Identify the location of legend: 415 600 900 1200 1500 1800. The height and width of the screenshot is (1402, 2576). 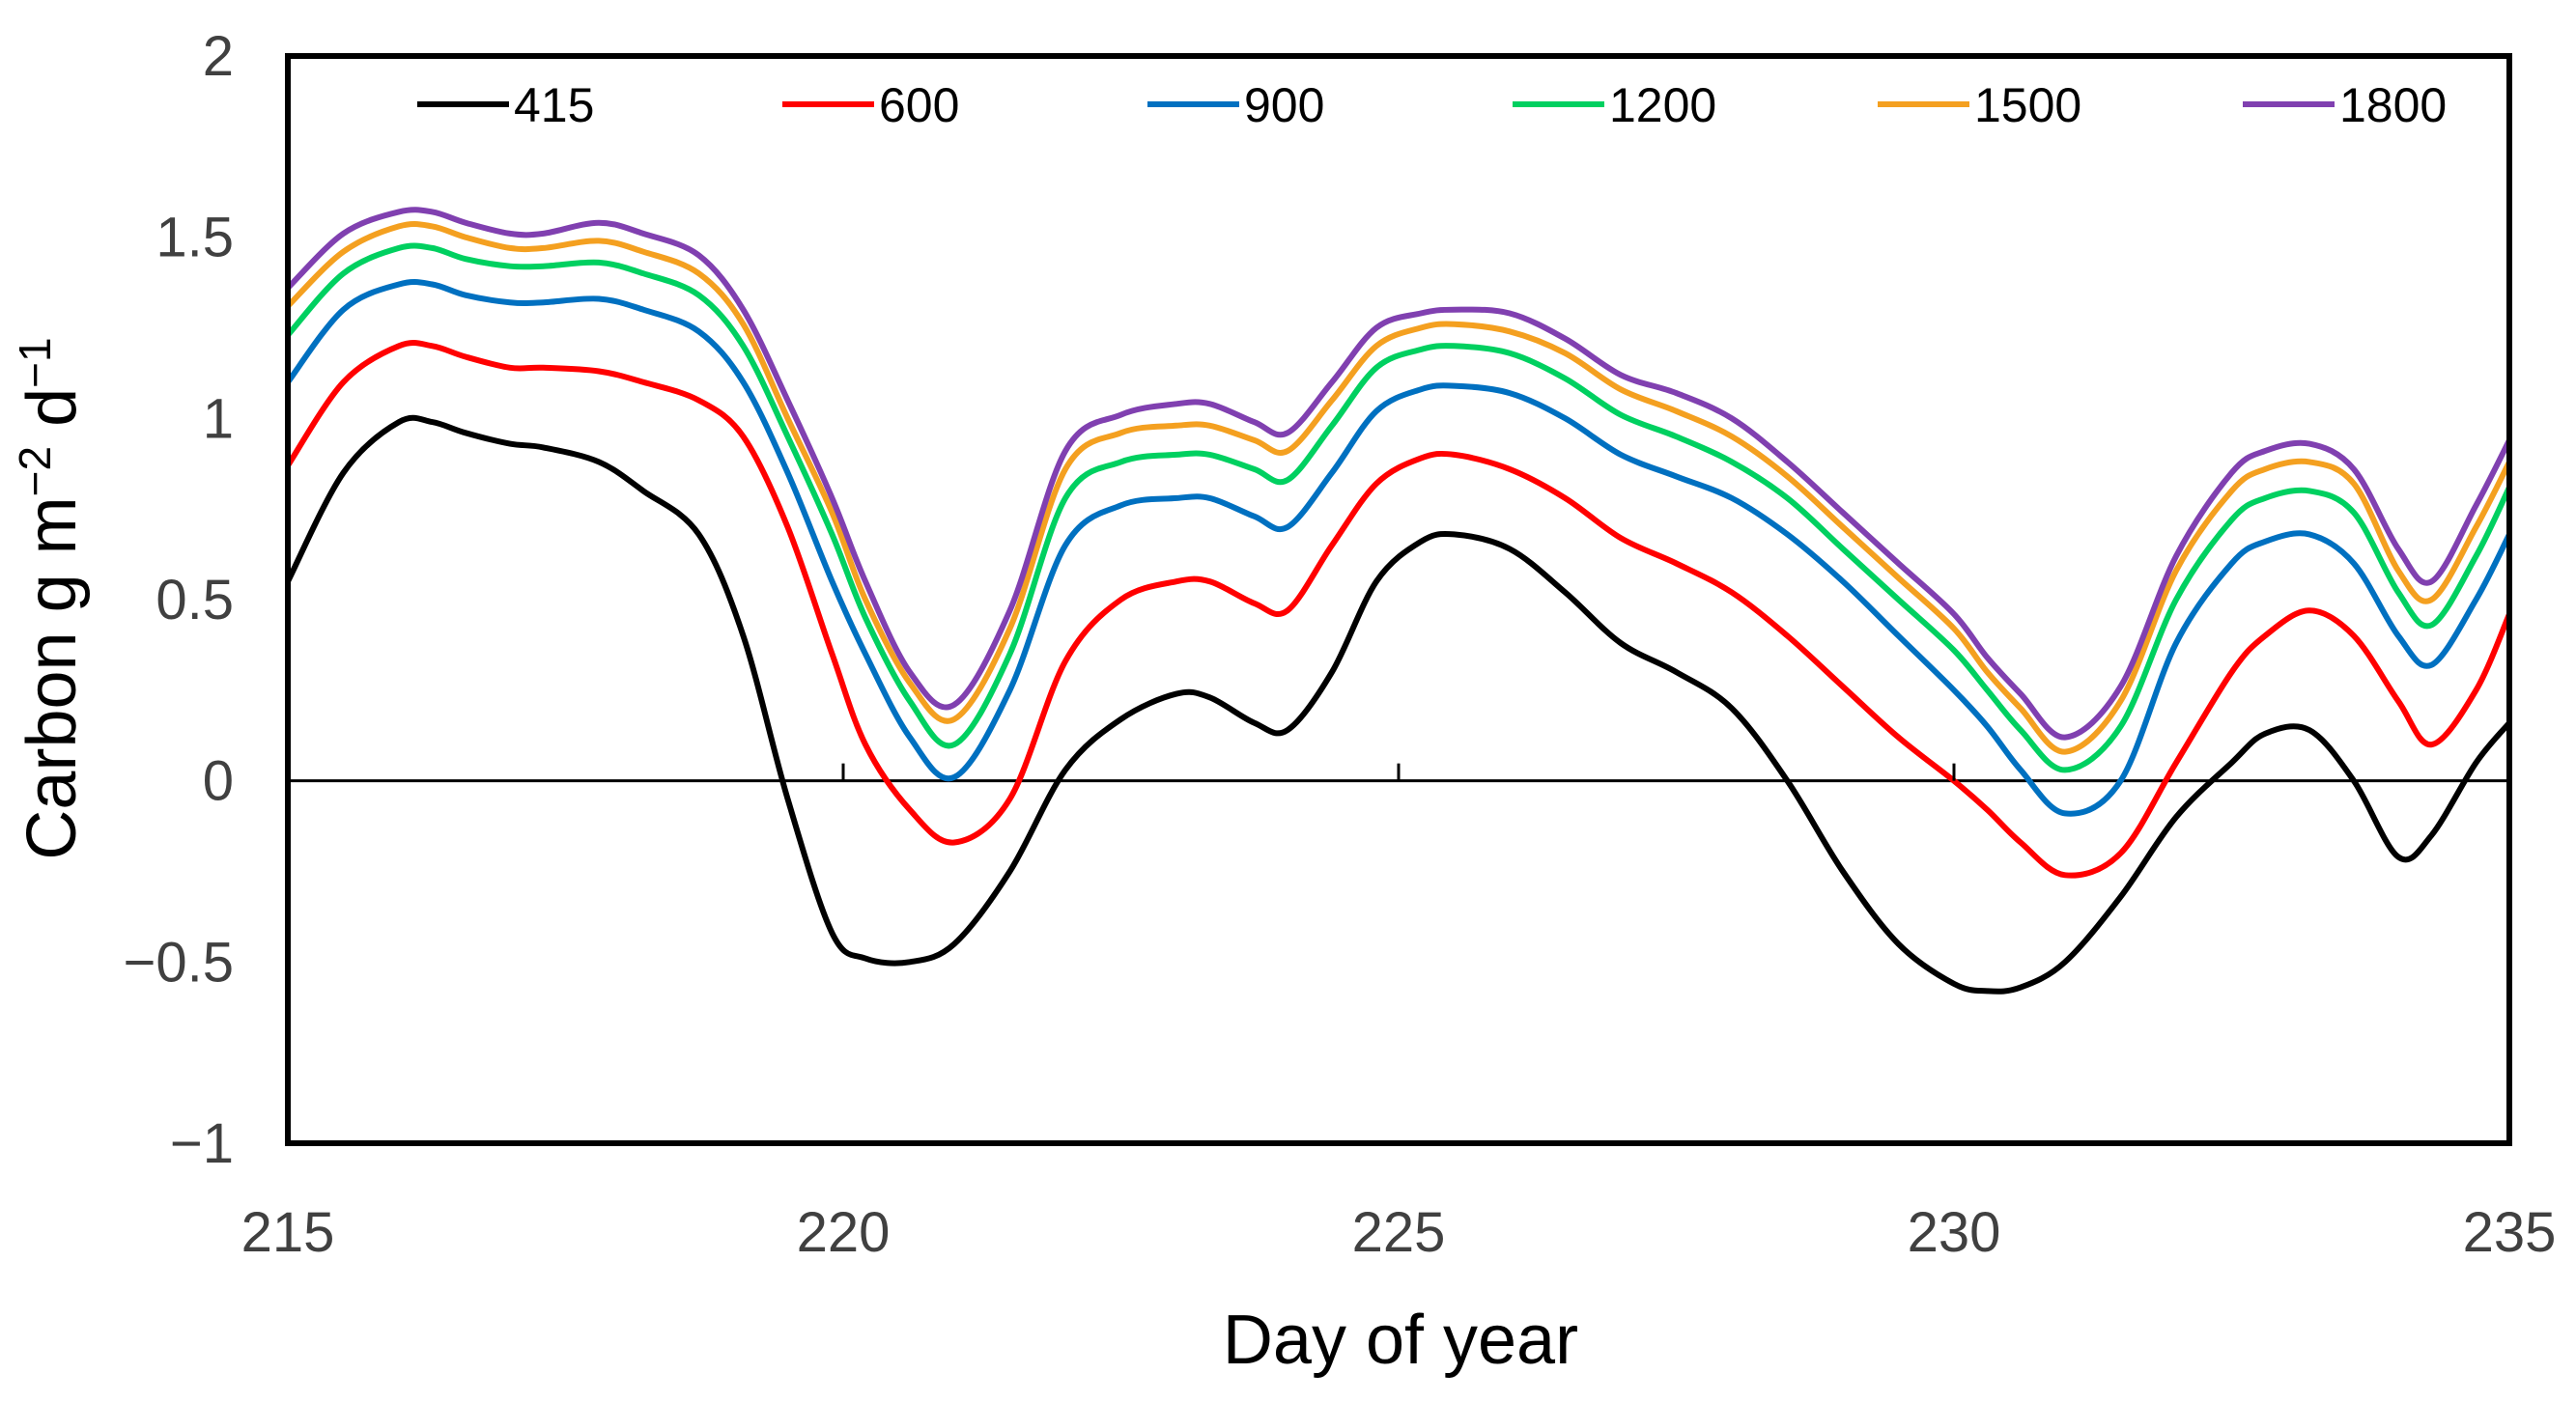
(1432, 105).